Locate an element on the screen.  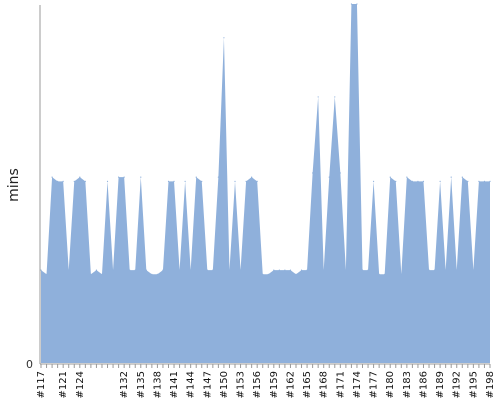
x-tick-label: #174 is located at coordinates (357, 384).